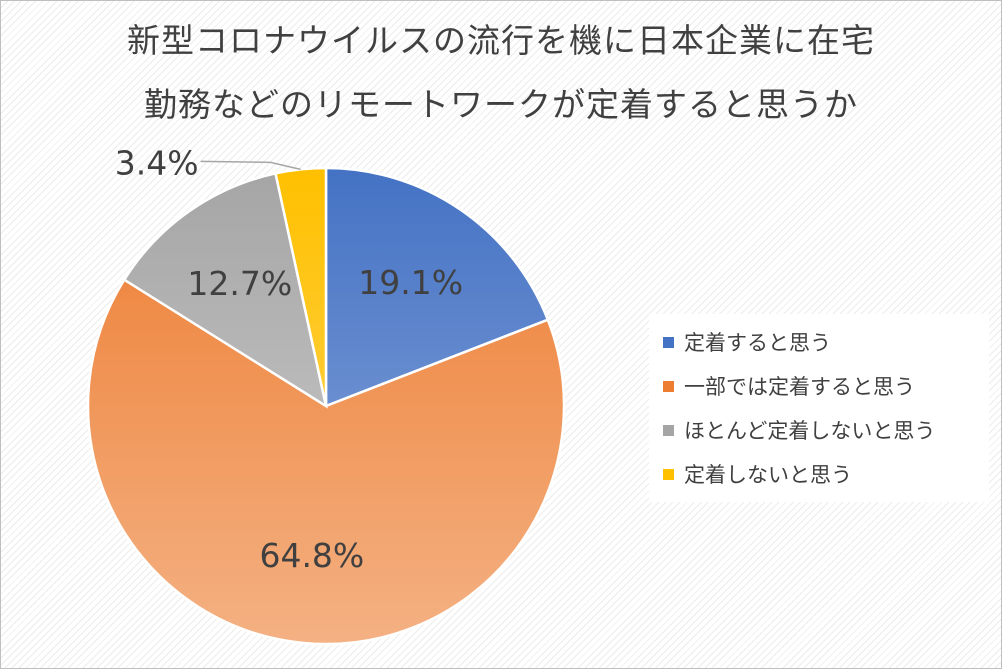 This screenshot has width=1002, height=669. I want to click on data-label: 3.4%, so click(157, 162).